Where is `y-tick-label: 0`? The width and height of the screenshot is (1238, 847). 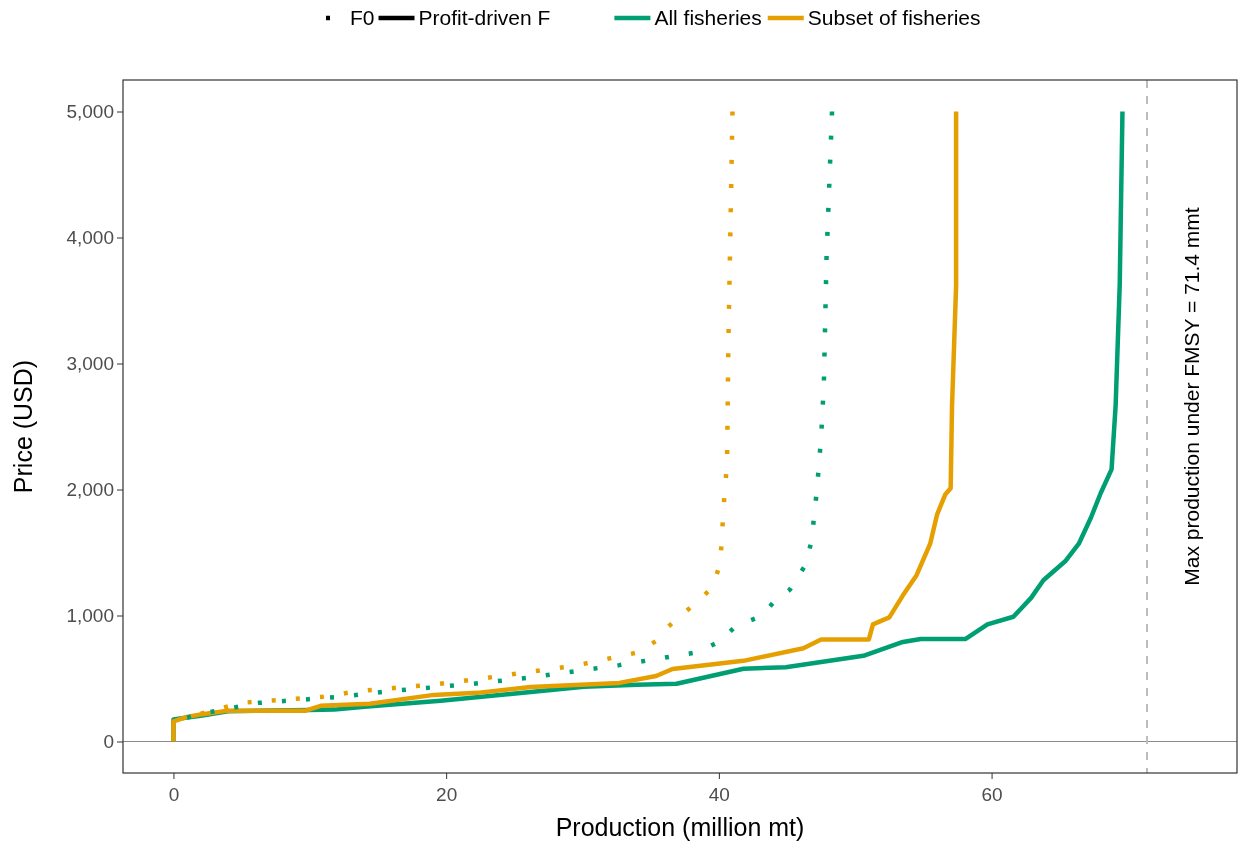 y-tick-label: 0 is located at coordinates (108, 742).